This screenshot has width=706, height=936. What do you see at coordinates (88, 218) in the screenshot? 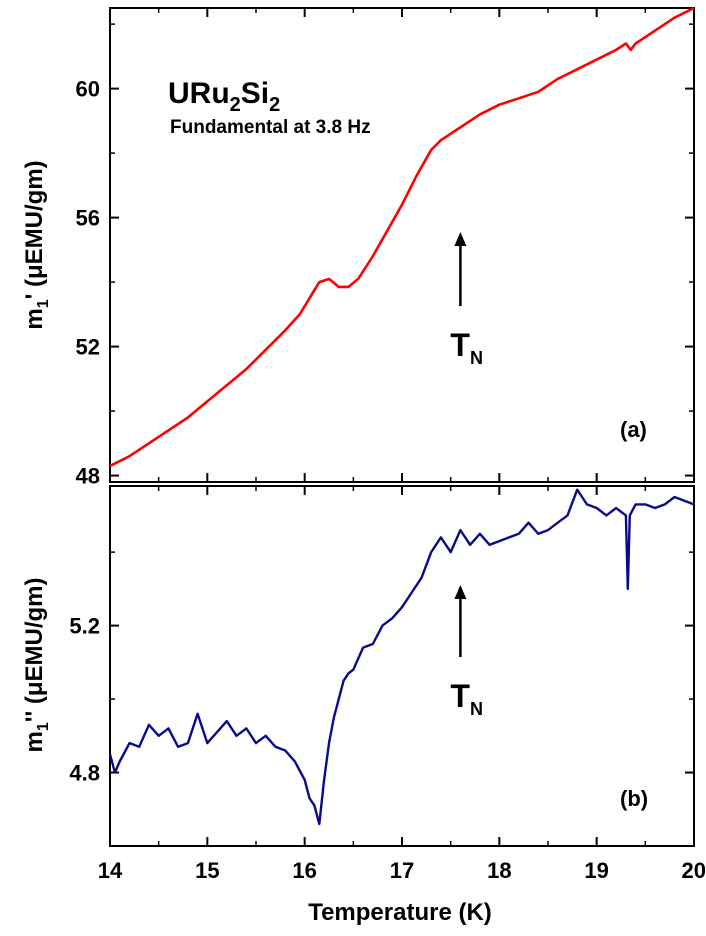
I see `y-tick-label: 56` at bounding box center [88, 218].